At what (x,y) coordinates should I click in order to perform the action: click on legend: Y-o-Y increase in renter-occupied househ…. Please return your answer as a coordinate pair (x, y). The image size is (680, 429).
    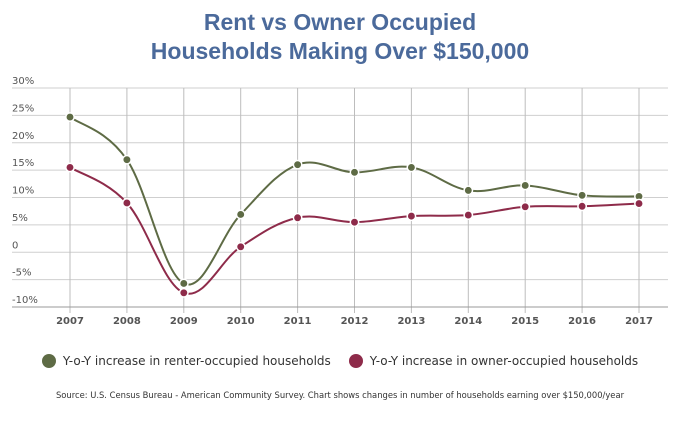
    Looking at the image, I should click on (340, 361).